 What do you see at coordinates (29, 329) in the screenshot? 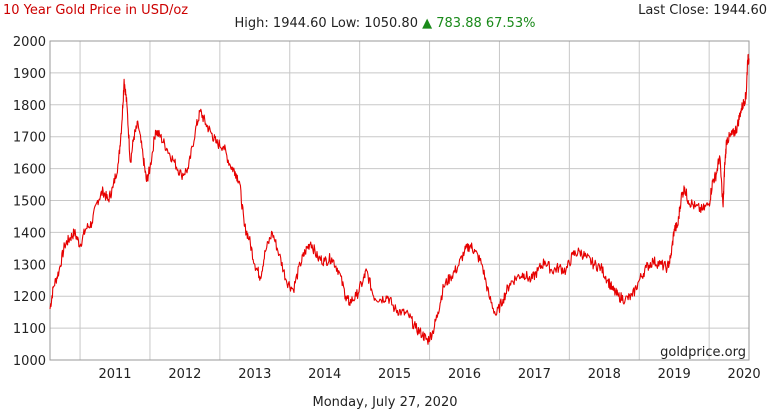
I see `y-tick-label: 1100` at bounding box center [29, 329].